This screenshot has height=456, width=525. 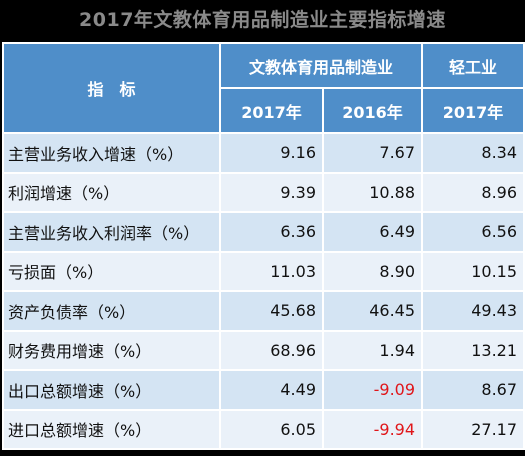 I want to click on cell-2016: 1.94, so click(x=372, y=350).